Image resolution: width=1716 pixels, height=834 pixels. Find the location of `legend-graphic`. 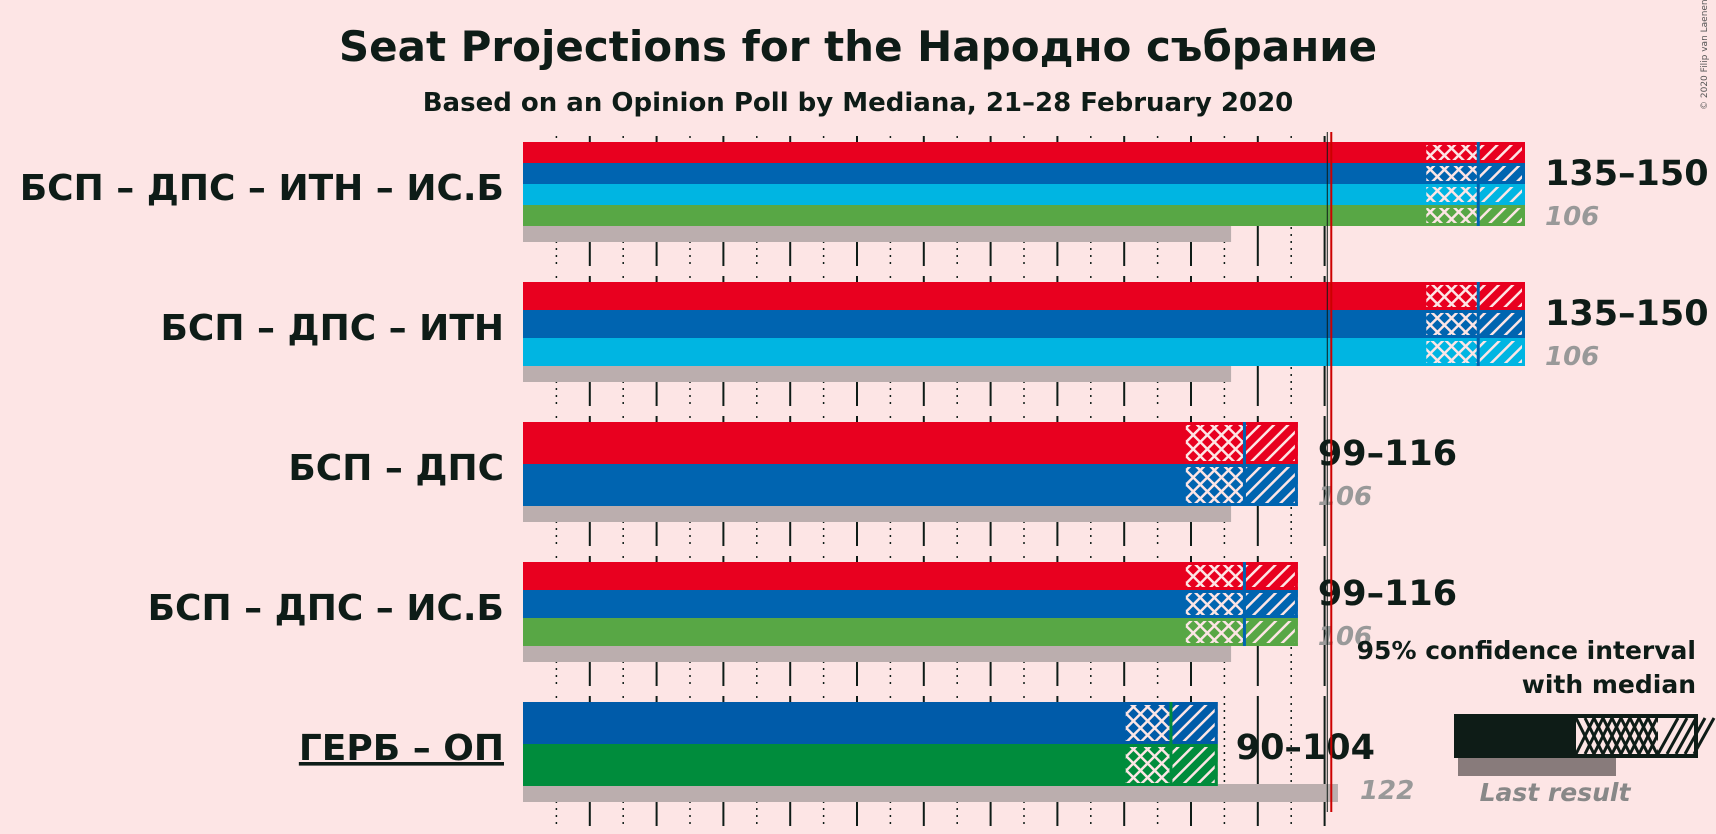

legend-graphic is located at coordinates (1585, 745).